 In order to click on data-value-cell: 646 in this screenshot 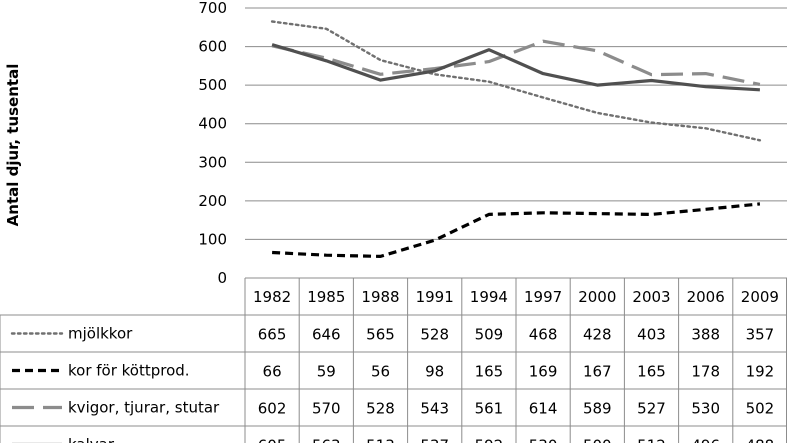, I will do `click(326, 335)`.